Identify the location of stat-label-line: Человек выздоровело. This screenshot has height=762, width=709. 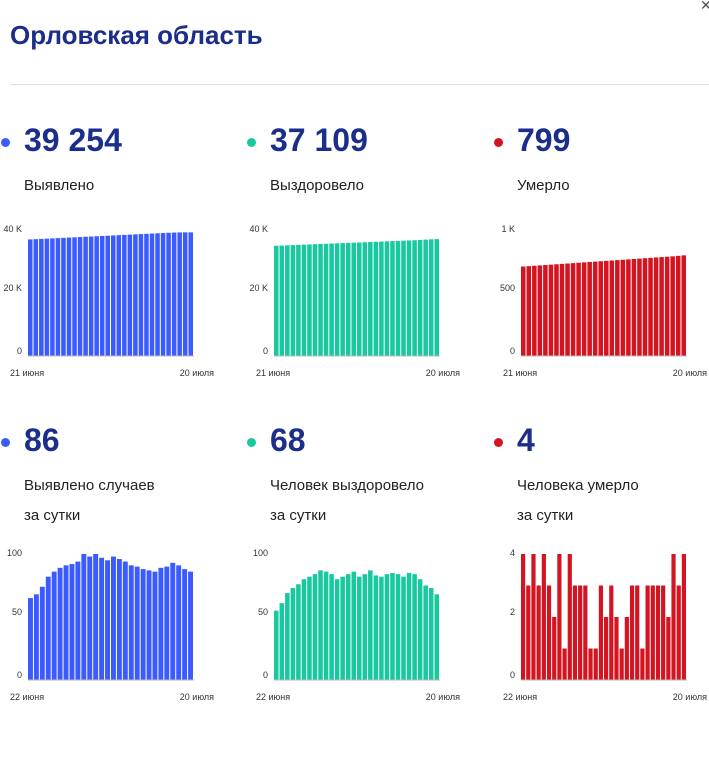
(347, 485).